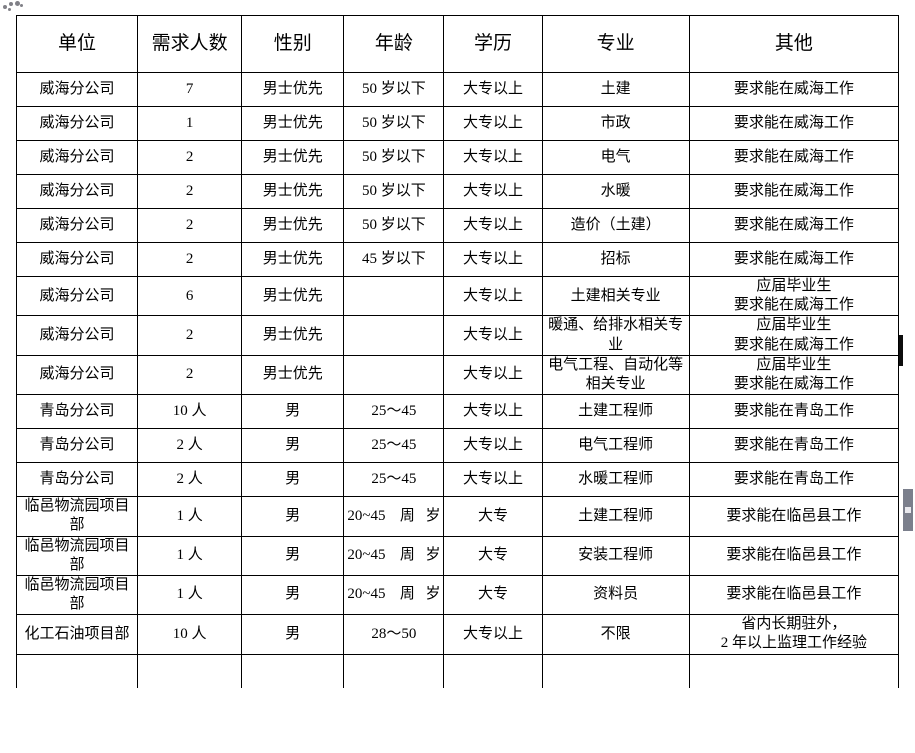 The height and width of the screenshot is (753, 915). I want to click on table-row: 威海分公司 1 男士优先 50 岁以下 大专以上 市政 要求能在威海工作, so click(457, 123).